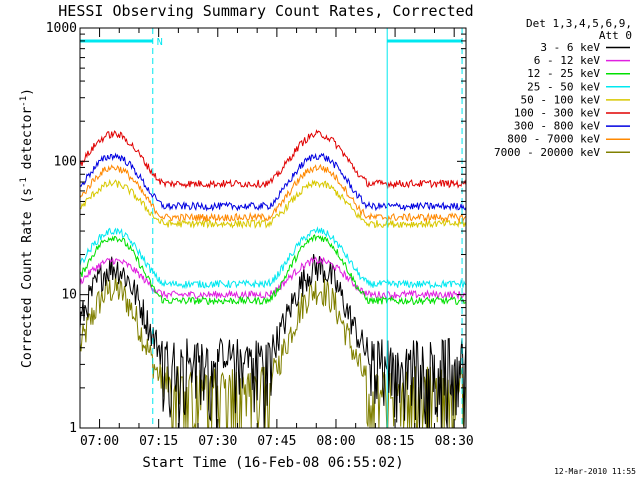  I want to click on y-axis-label-sup1: -1, so click(24, 182).